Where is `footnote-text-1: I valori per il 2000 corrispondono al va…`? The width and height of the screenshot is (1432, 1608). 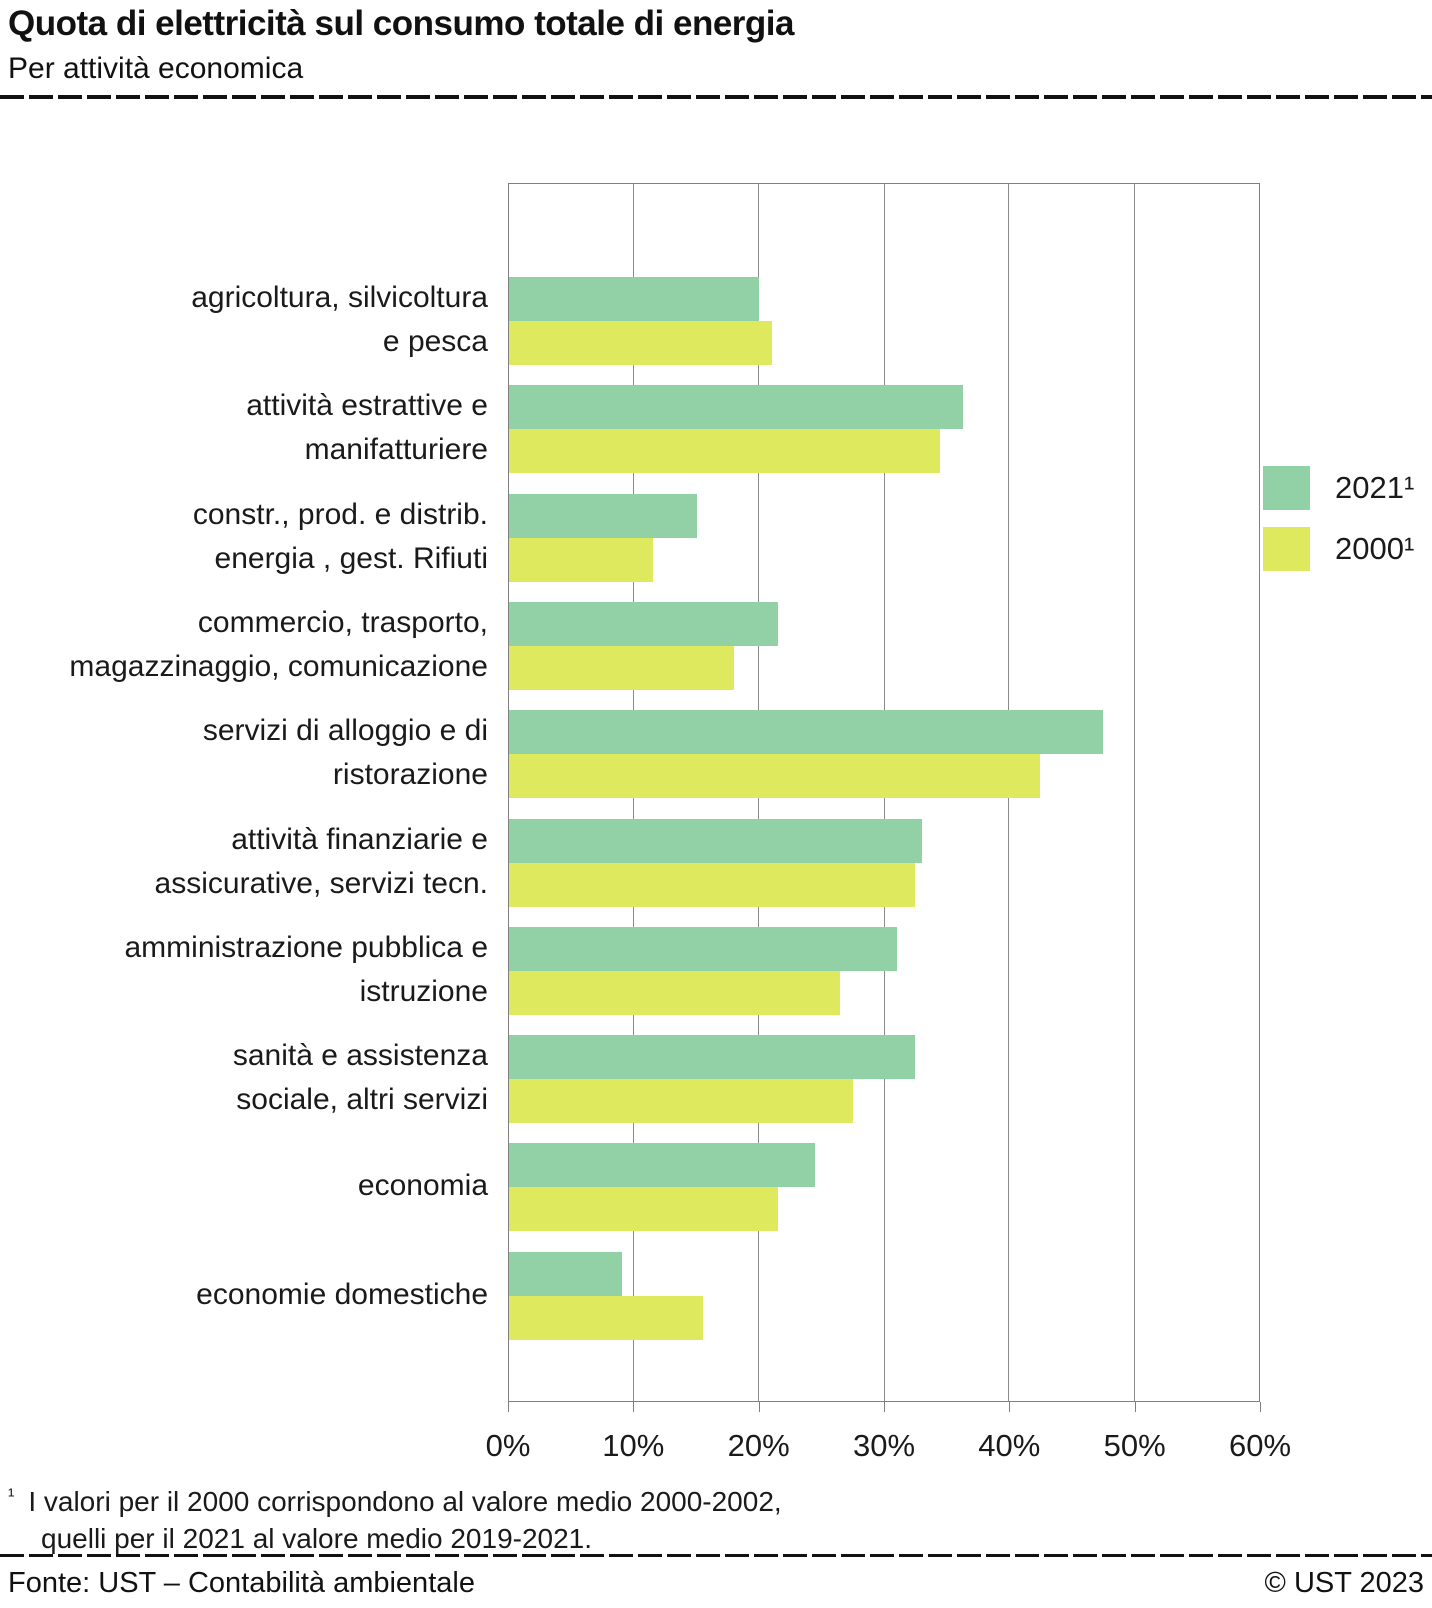 footnote-text-1: I valori per il 2000 corrispondono al va… is located at coordinates (405, 1501).